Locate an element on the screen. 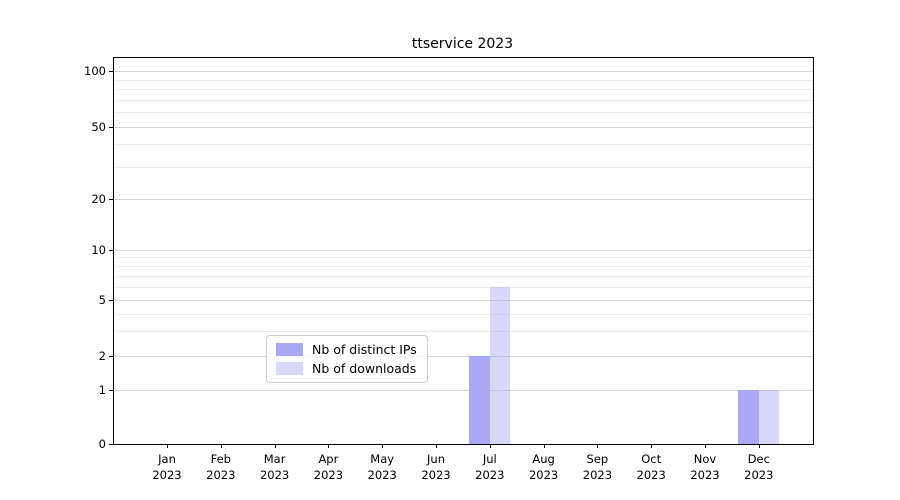 This screenshot has width=900, height=500. y-tick-label: 10 is located at coordinates (98, 249).